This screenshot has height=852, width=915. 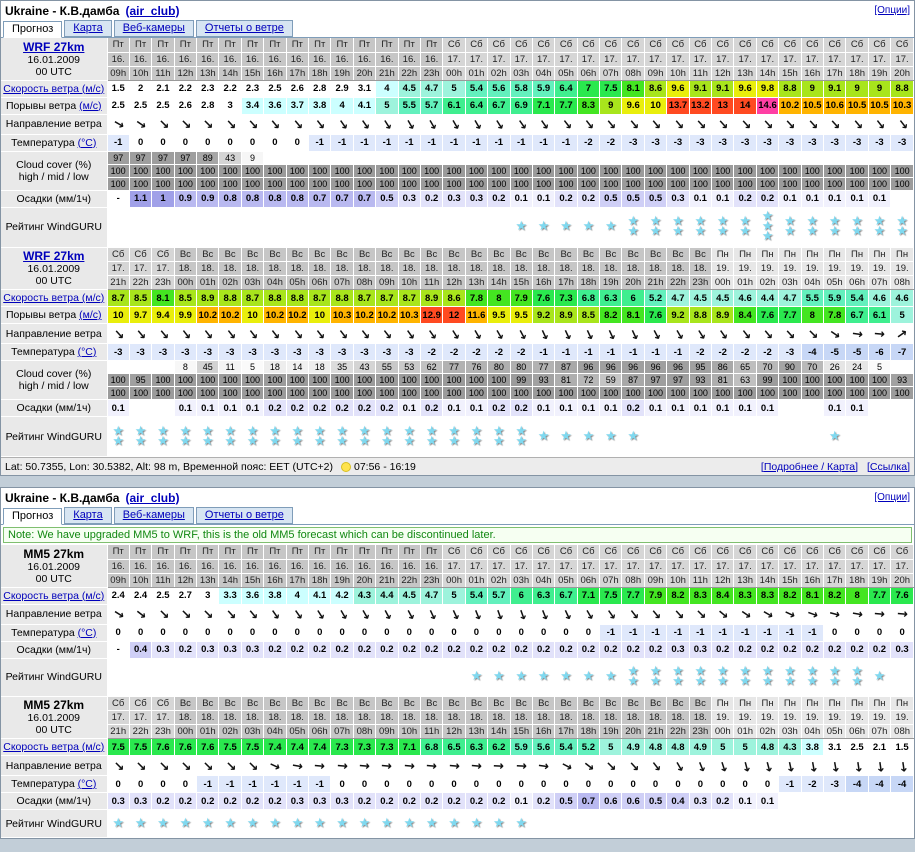 What do you see at coordinates (745, 315) in the screenshot?
I see `wind-gust-cell: 8.4` at bounding box center [745, 315].